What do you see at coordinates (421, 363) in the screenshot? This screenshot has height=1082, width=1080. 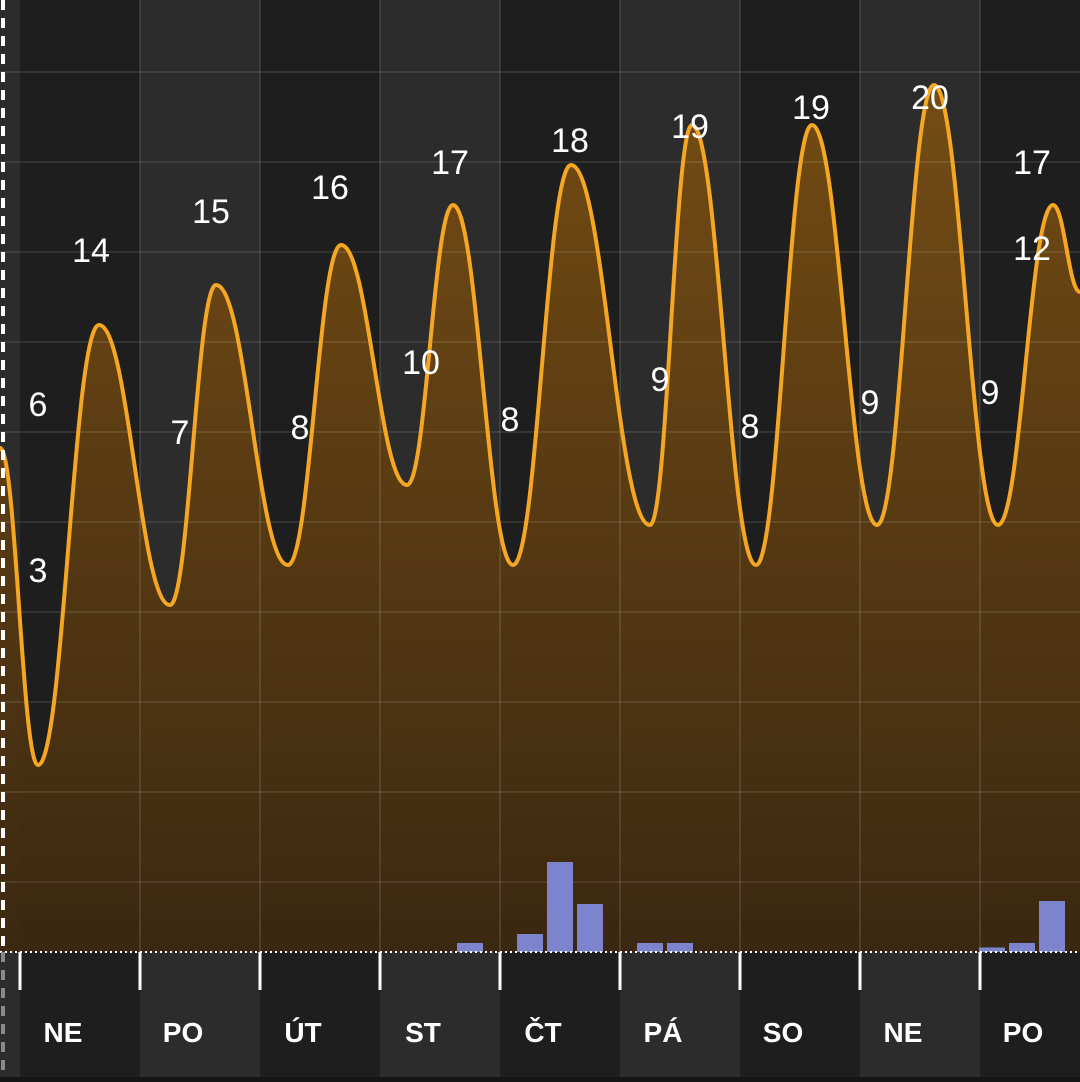 I see `temperature-label: 10` at bounding box center [421, 363].